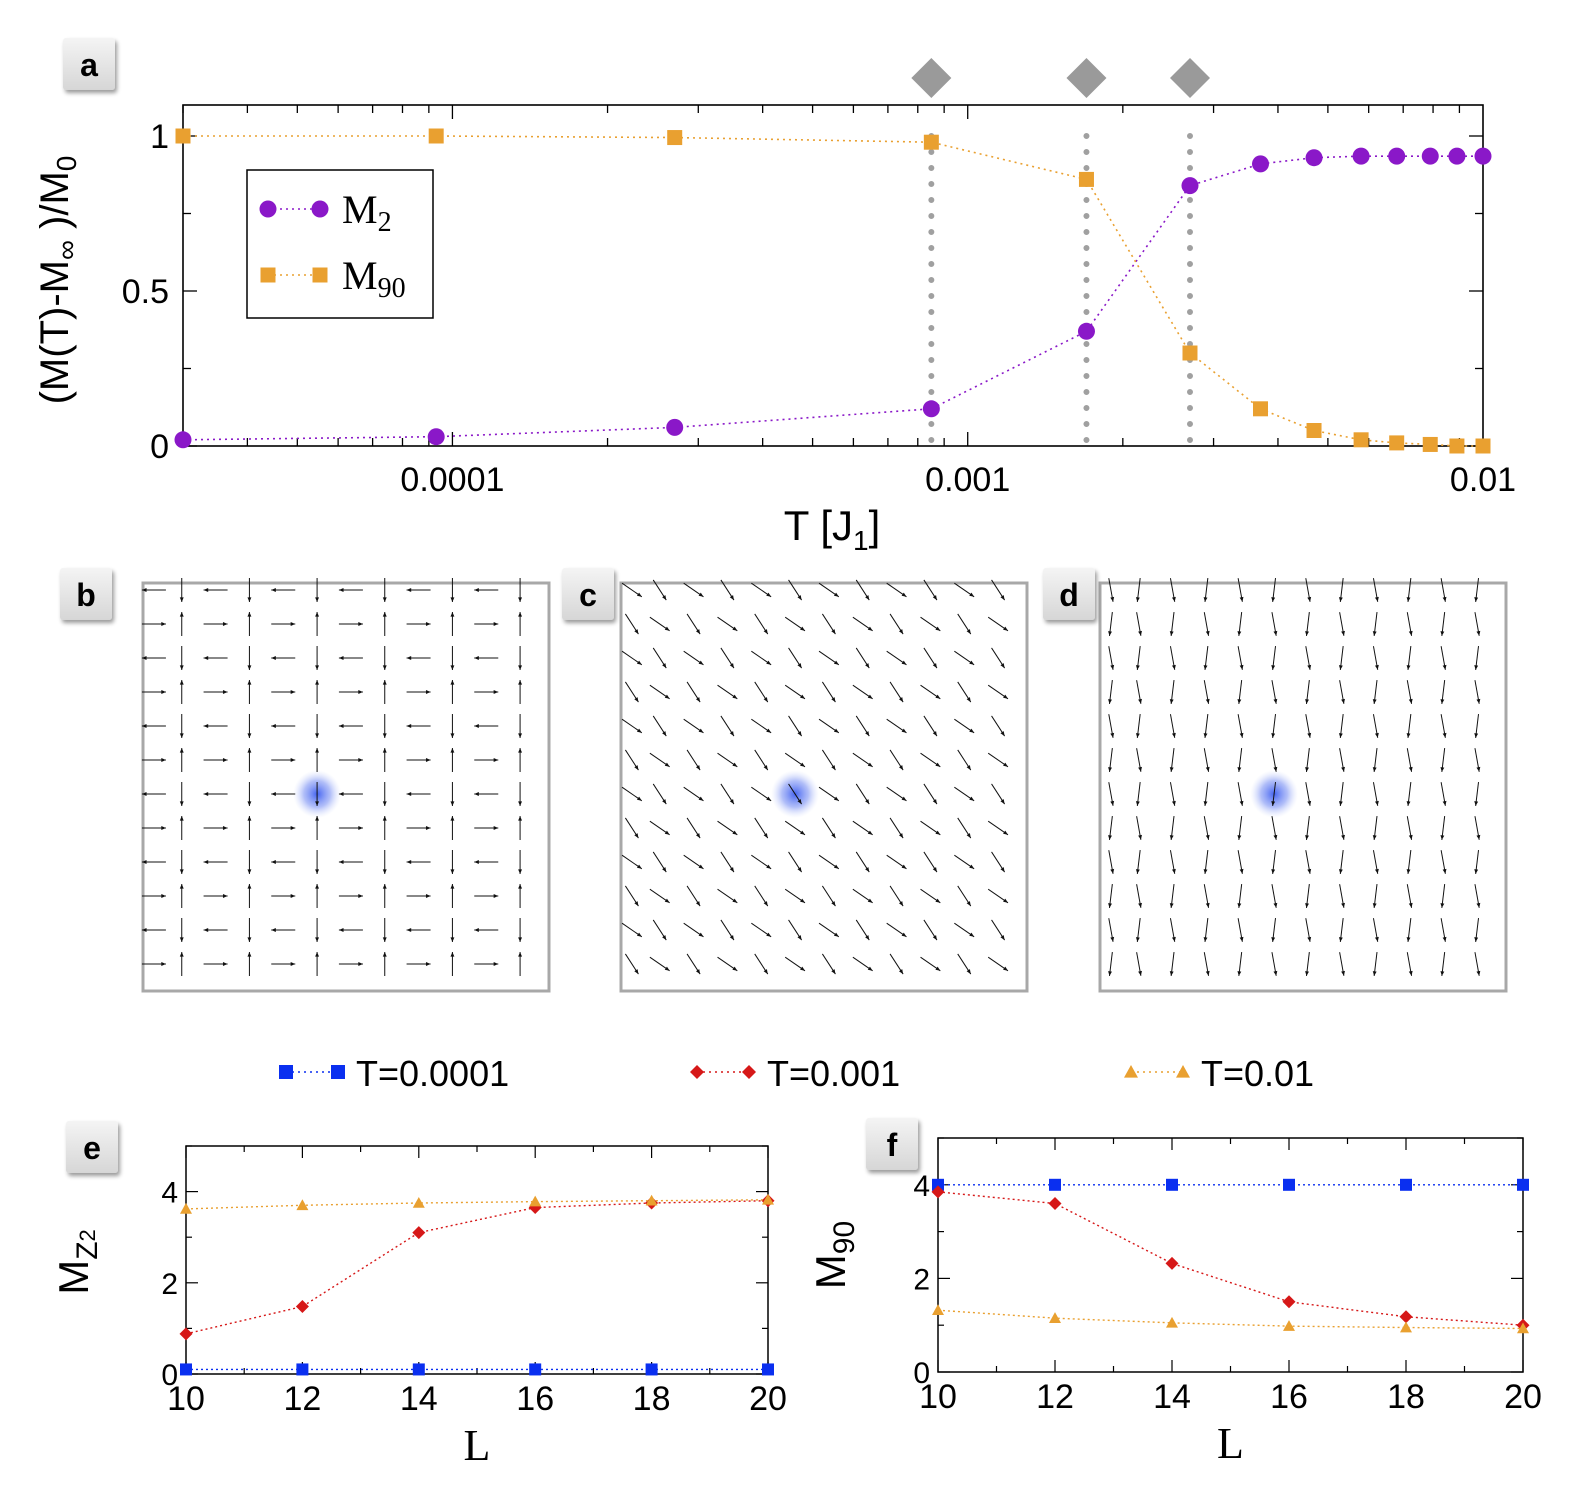 The width and height of the screenshot is (1590, 1500). I want to click on series-t001-point, so click(1289, 1302).